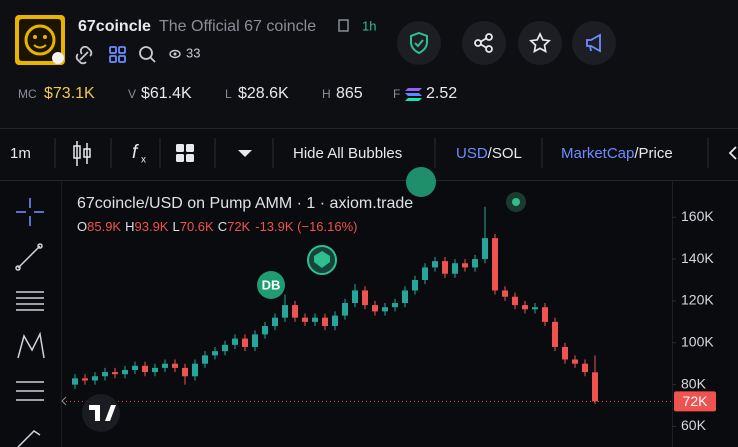 Image resolution: width=738 pixels, height=447 pixels. Describe the element at coordinates (228, 94) in the screenshot. I see `stat-label: L` at that location.